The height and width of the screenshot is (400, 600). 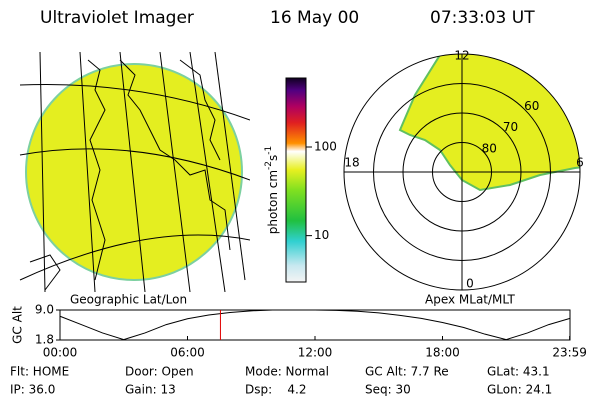 What do you see at coordinates (442, 353) in the screenshot?
I see `x-tick-label: 18:00` at bounding box center [442, 353].